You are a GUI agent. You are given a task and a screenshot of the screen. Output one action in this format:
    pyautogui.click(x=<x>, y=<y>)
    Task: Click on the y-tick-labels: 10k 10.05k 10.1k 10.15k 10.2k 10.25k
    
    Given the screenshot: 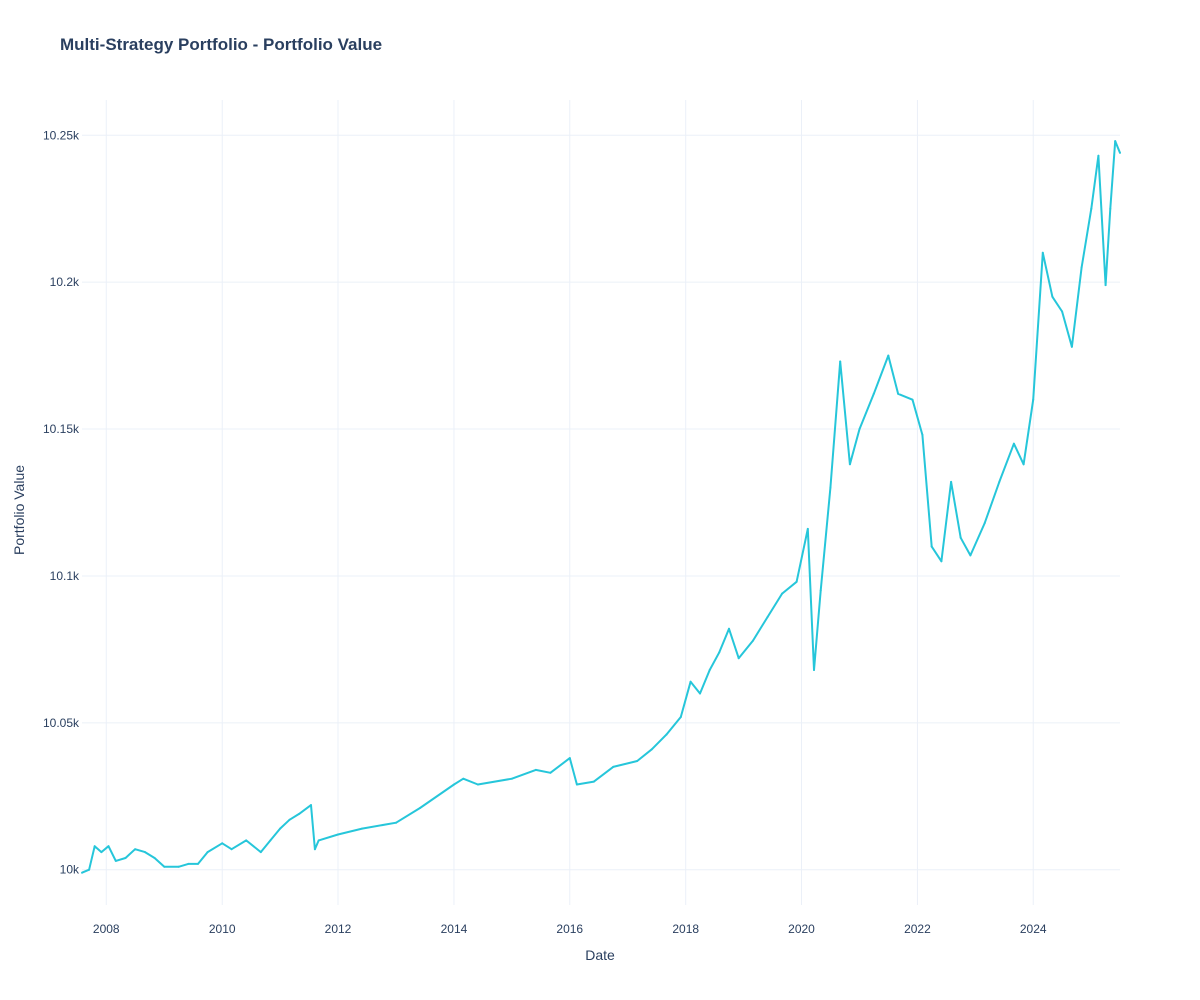 What is the action you would take?
    pyautogui.click(x=61, y=502)
    